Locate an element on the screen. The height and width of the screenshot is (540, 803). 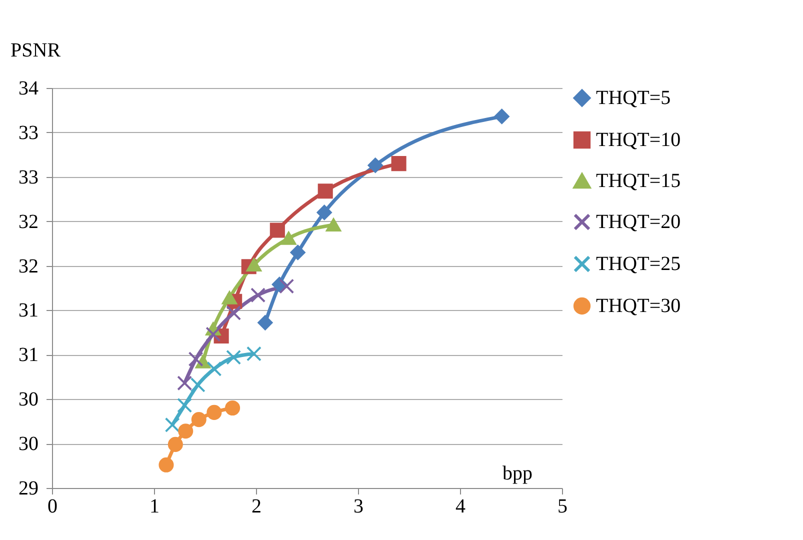
legend-label: THQT=5 is located at coordinates (633, 98).